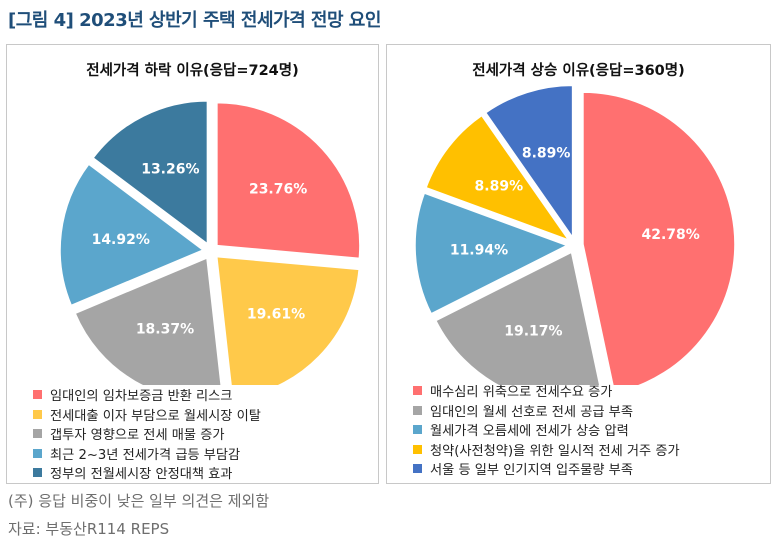 This screenshot has width=779, height=546. Describe the element at coordinates (192, 71) in the screenshot. I see `chart-title-decline: 전세가격 하락 이유(응답=724명)` at that location.